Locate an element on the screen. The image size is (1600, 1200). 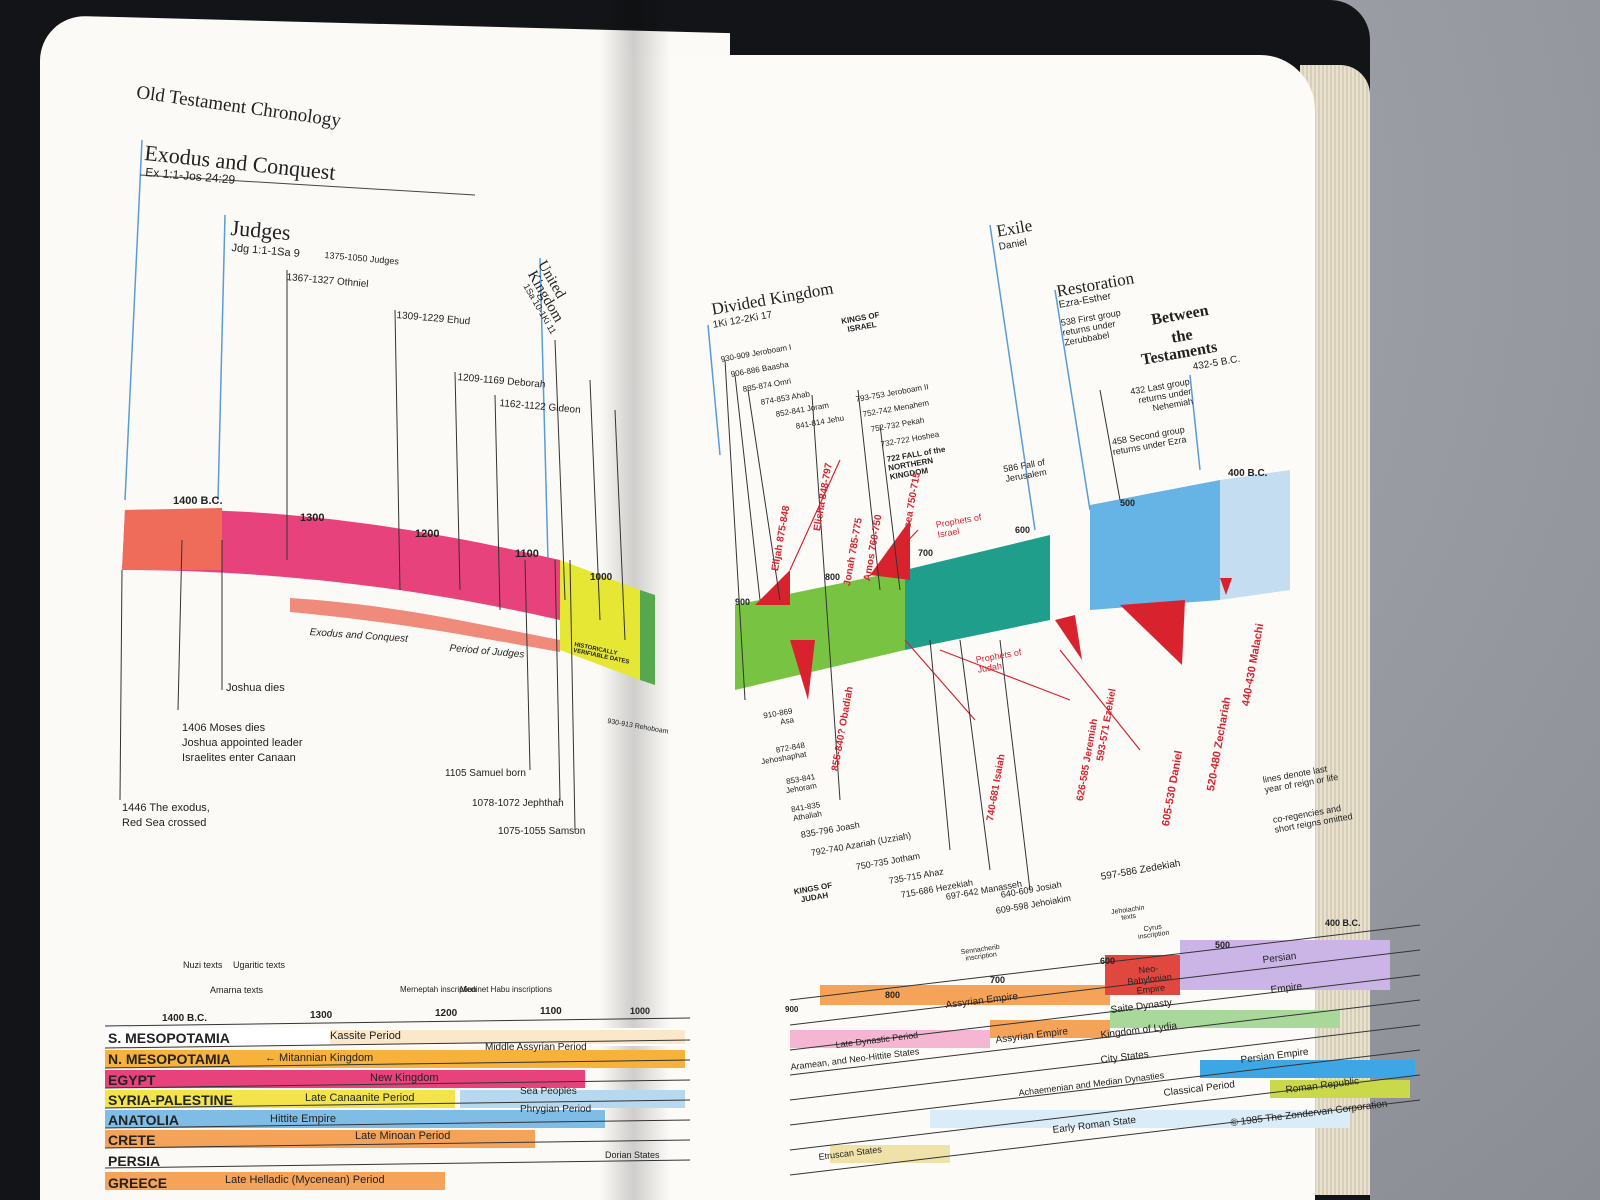
table-date-1400: 1400 B.C. is located at coordinates (185, 1018).